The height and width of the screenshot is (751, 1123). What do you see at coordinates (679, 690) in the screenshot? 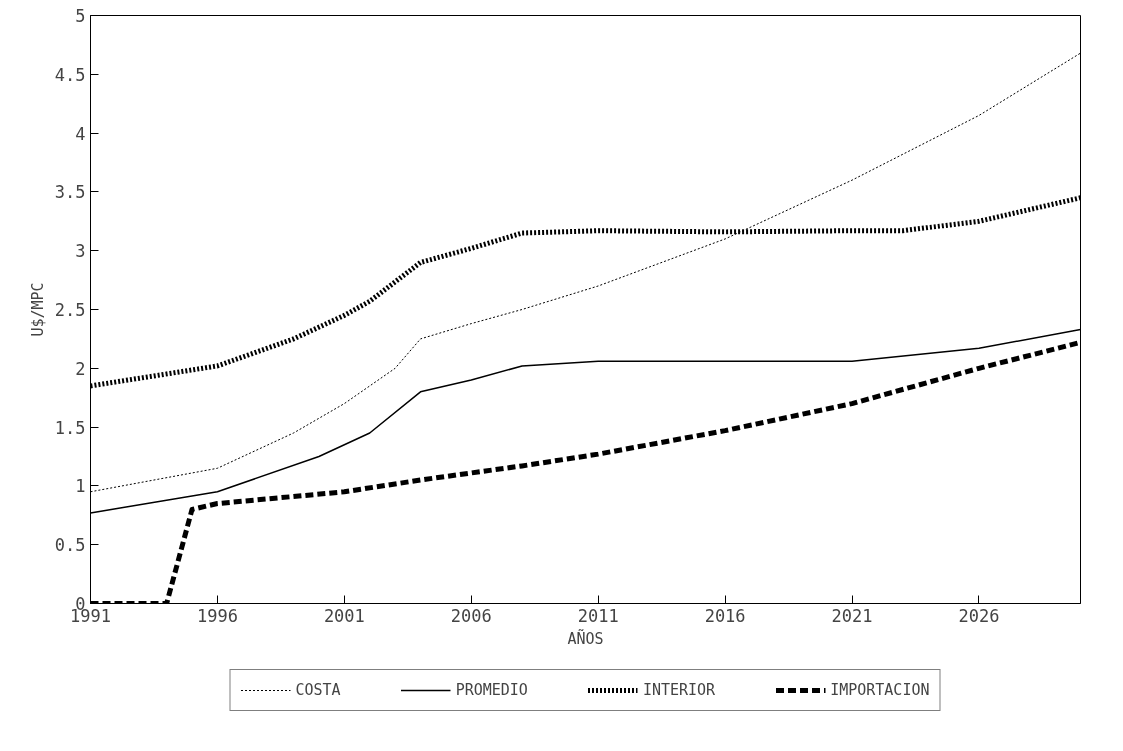
I see `legend-label: INTERIOR` at bounding box center [679, 690].